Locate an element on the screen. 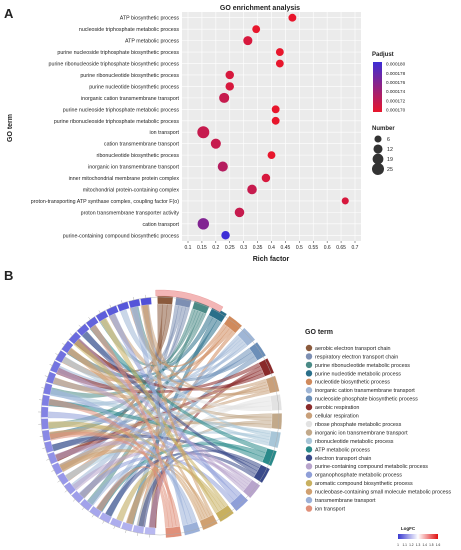 The height and width of the screenshot is (550, 461). padjust-legend-title: Padjust is located at coordinates (383, 55).